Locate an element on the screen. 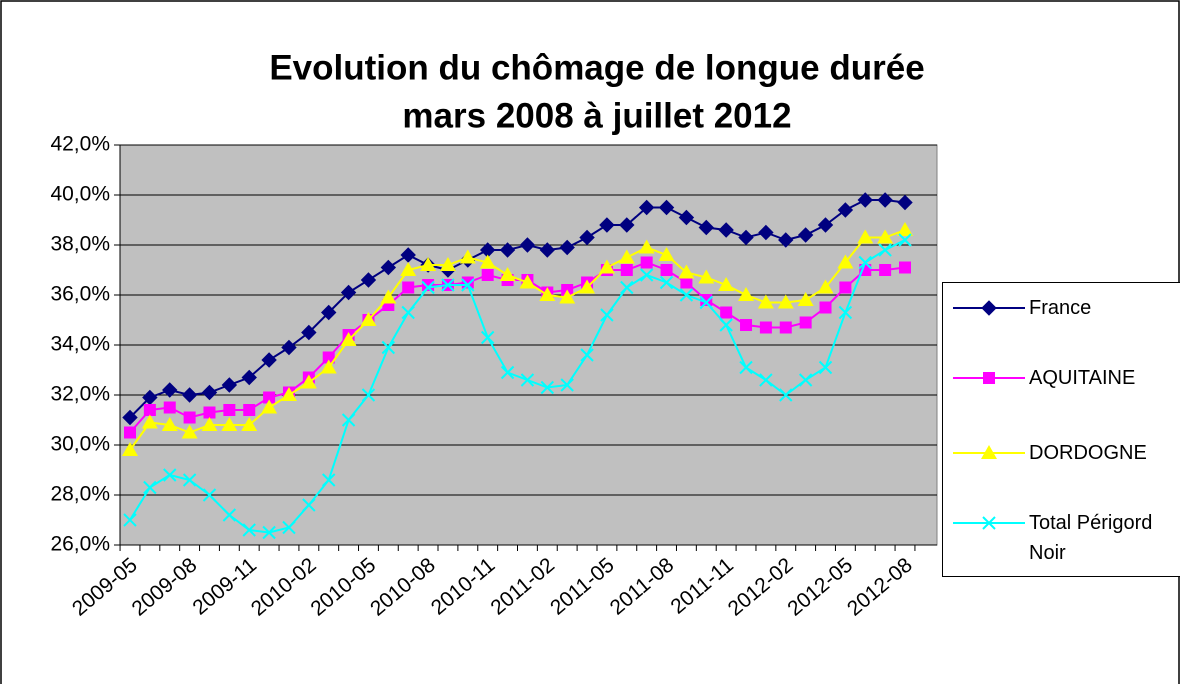 Image resolution: width=1180 pixels, height=684 pixels. legend-label: AQUITAINE is located at coordinates (1082, 378).